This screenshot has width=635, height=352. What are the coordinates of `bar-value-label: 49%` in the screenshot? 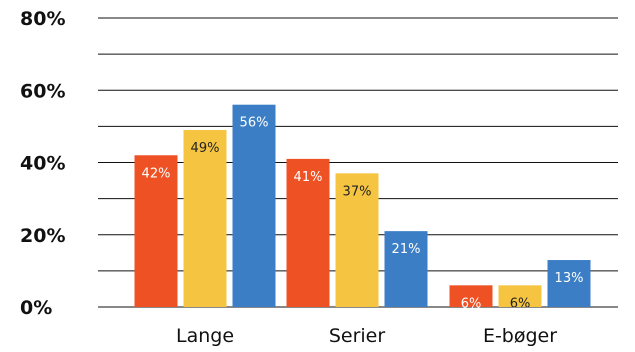 It's located at (205, 148).